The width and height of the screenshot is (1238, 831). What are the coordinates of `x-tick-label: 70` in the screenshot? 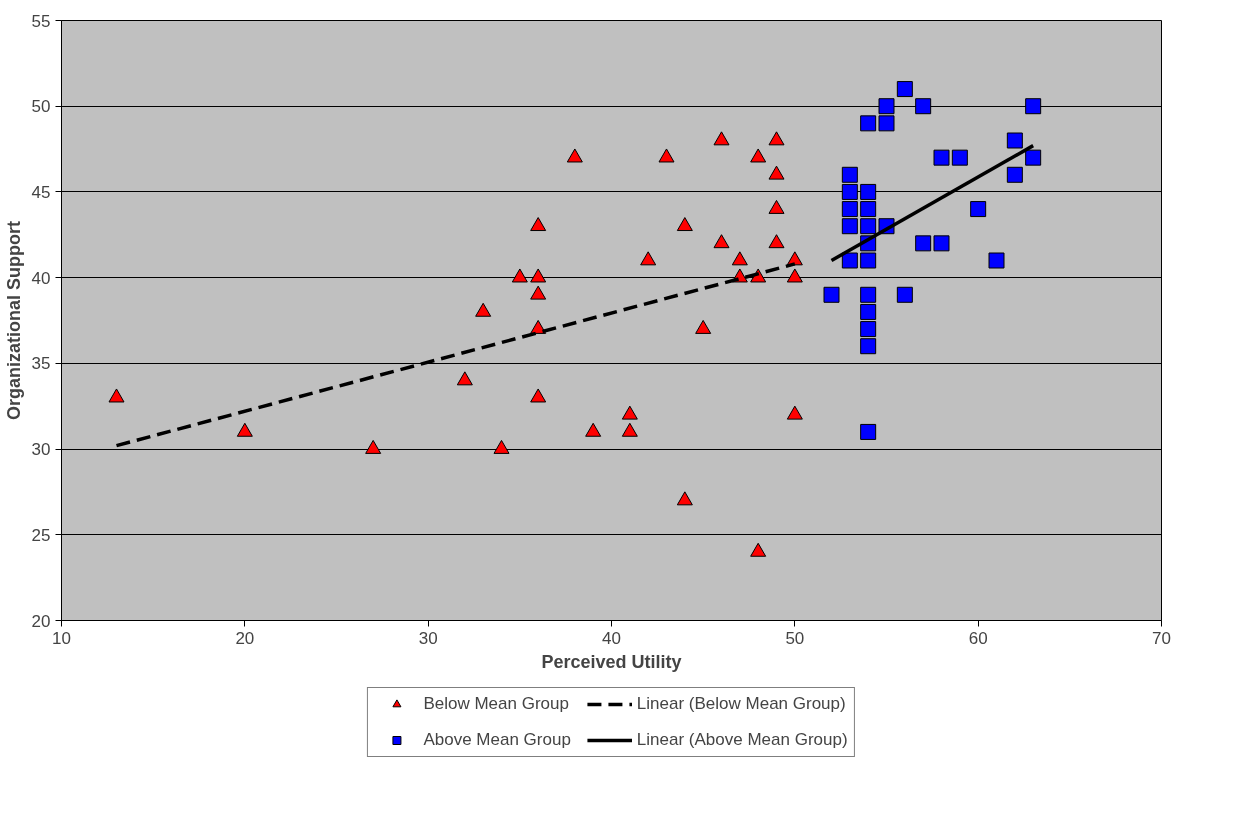 It's located at (1161, 638).